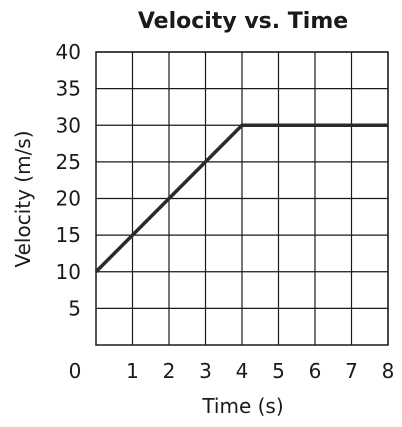 The width and height of the screenshot is (402, 427). Describe the element at coordinates (68, 180) in the screenshot. I see `y-axis-ticks: 5 10 15 20 25 30 35 40` at that location.